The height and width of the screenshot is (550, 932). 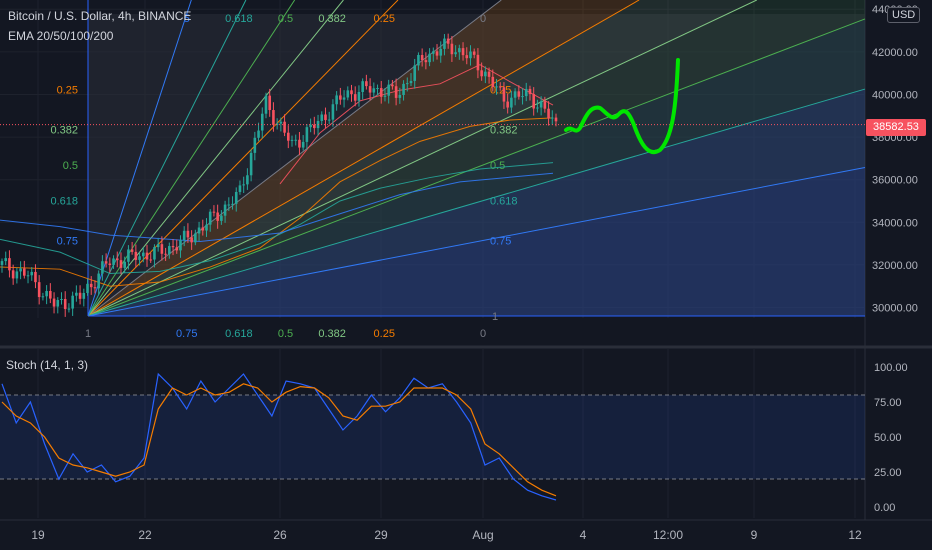 What do you see at coordinates (332, 334) in the screenshot?
I see `fib-fan-label-bottom: 0.382` at bounding box center [332, 334].